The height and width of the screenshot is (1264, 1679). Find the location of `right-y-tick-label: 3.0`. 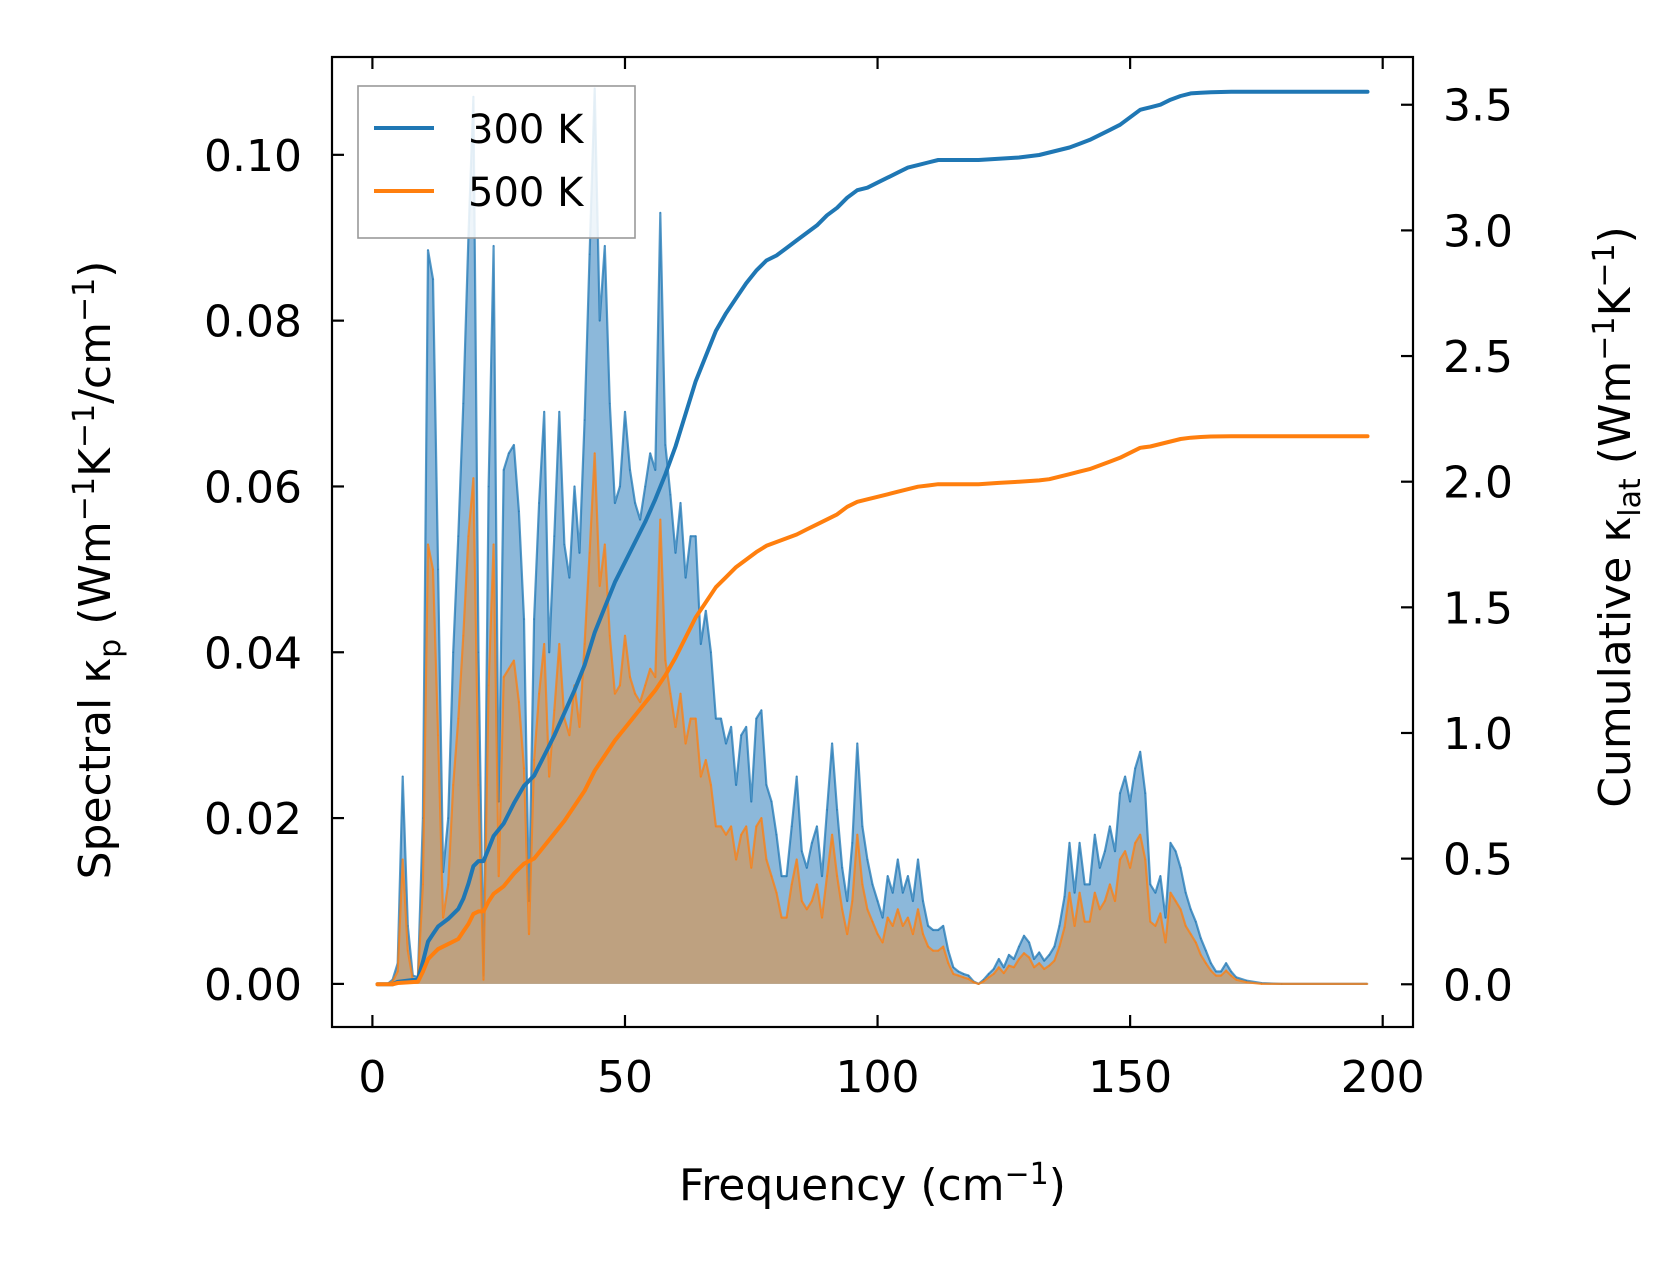

right-y-tick-label: 3.0 is located at coordinates (1478, 231).